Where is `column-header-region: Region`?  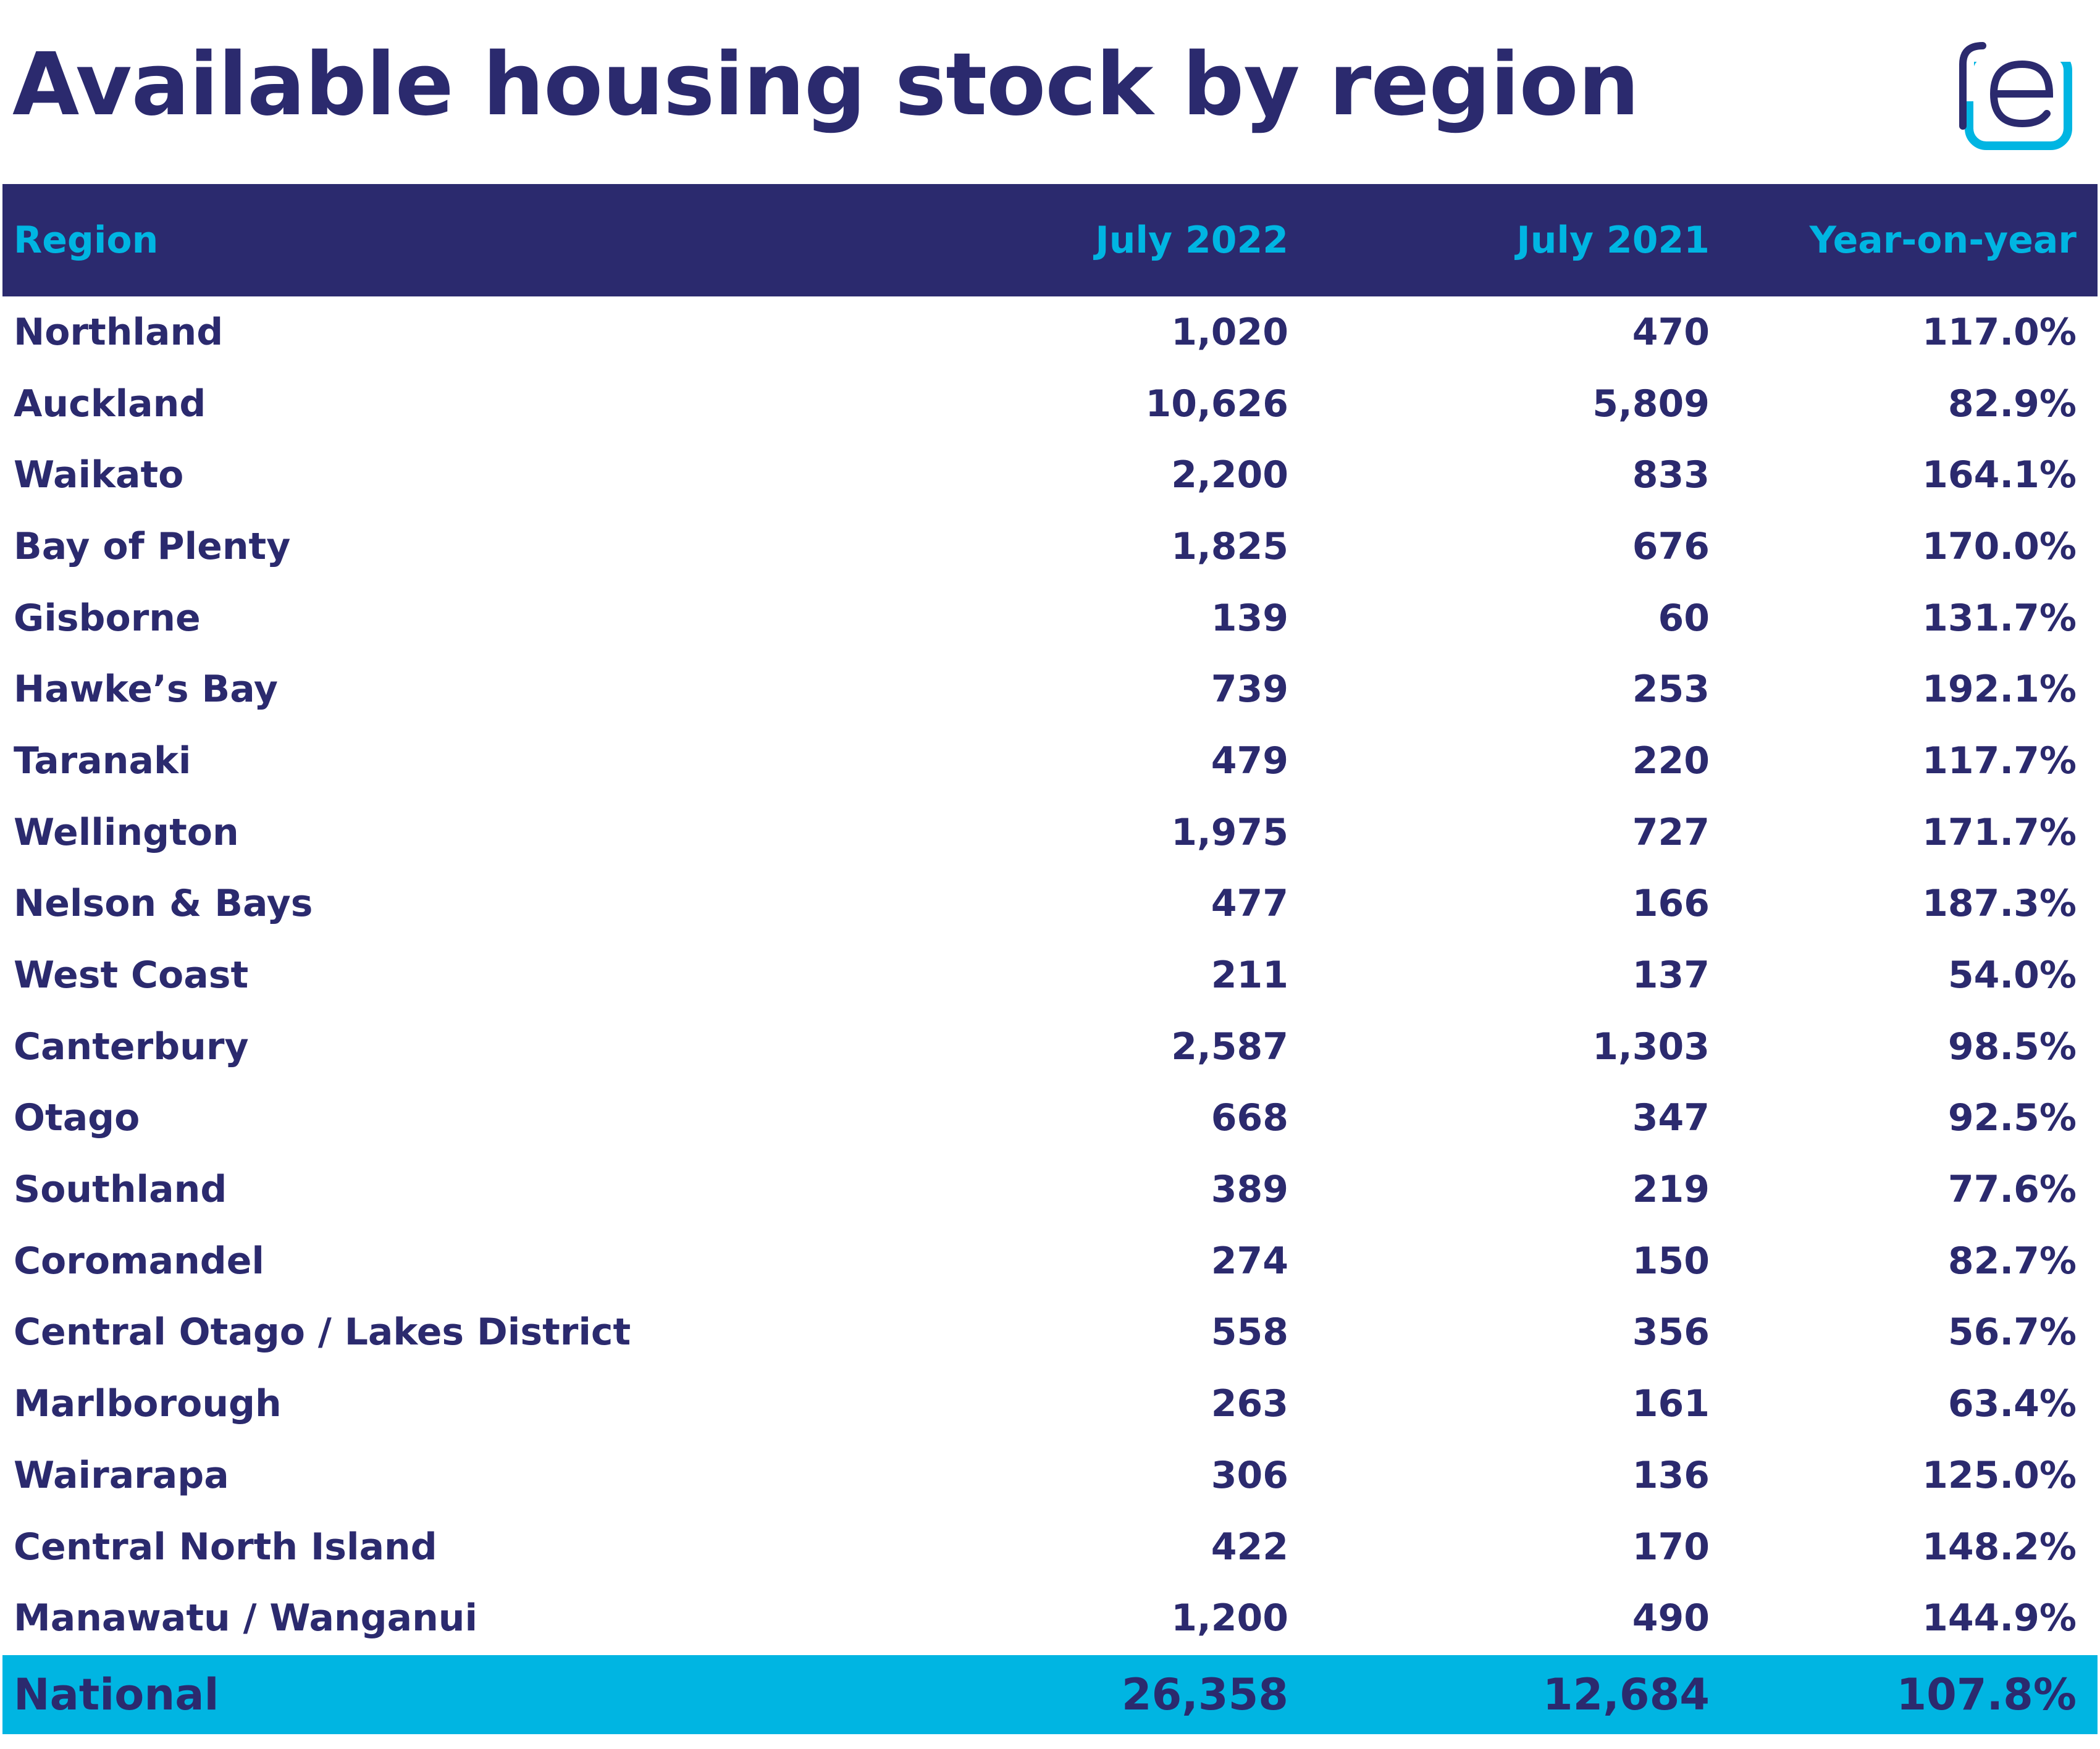 column-header-region: Region is located at coordinates (86, 240).